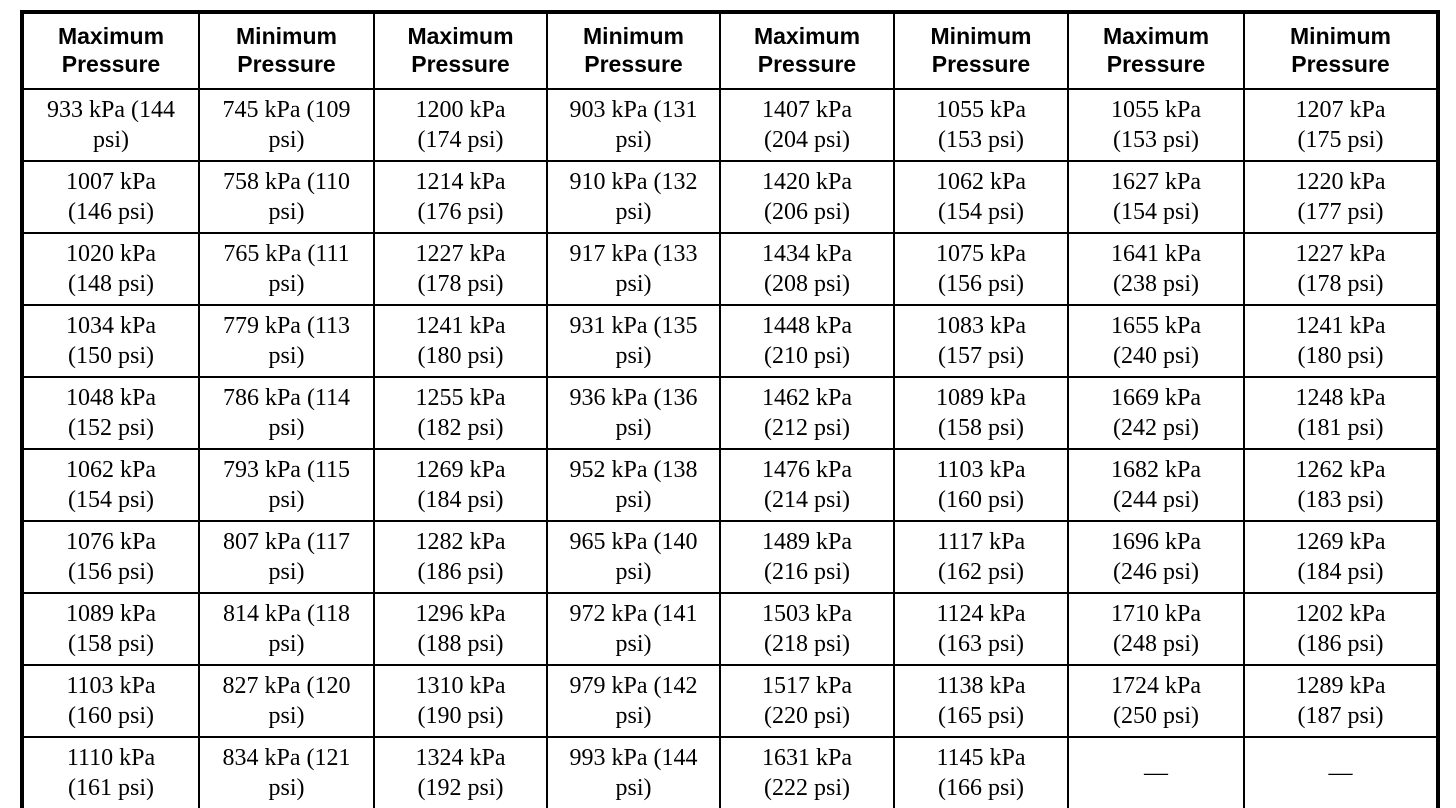 The width and height of the screenshot is (1456, 808). What do you see at coordinates (286, 413) in the screenshot?
I see `pressure-cell: 786 kPa (114 psi)` at bounding box center [286, 413].